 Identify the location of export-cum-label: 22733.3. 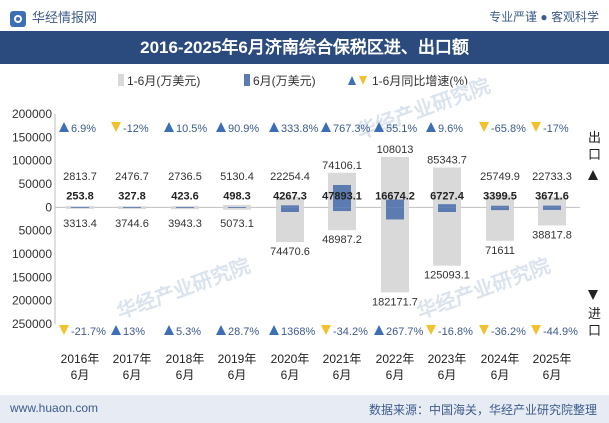
(552, 177).